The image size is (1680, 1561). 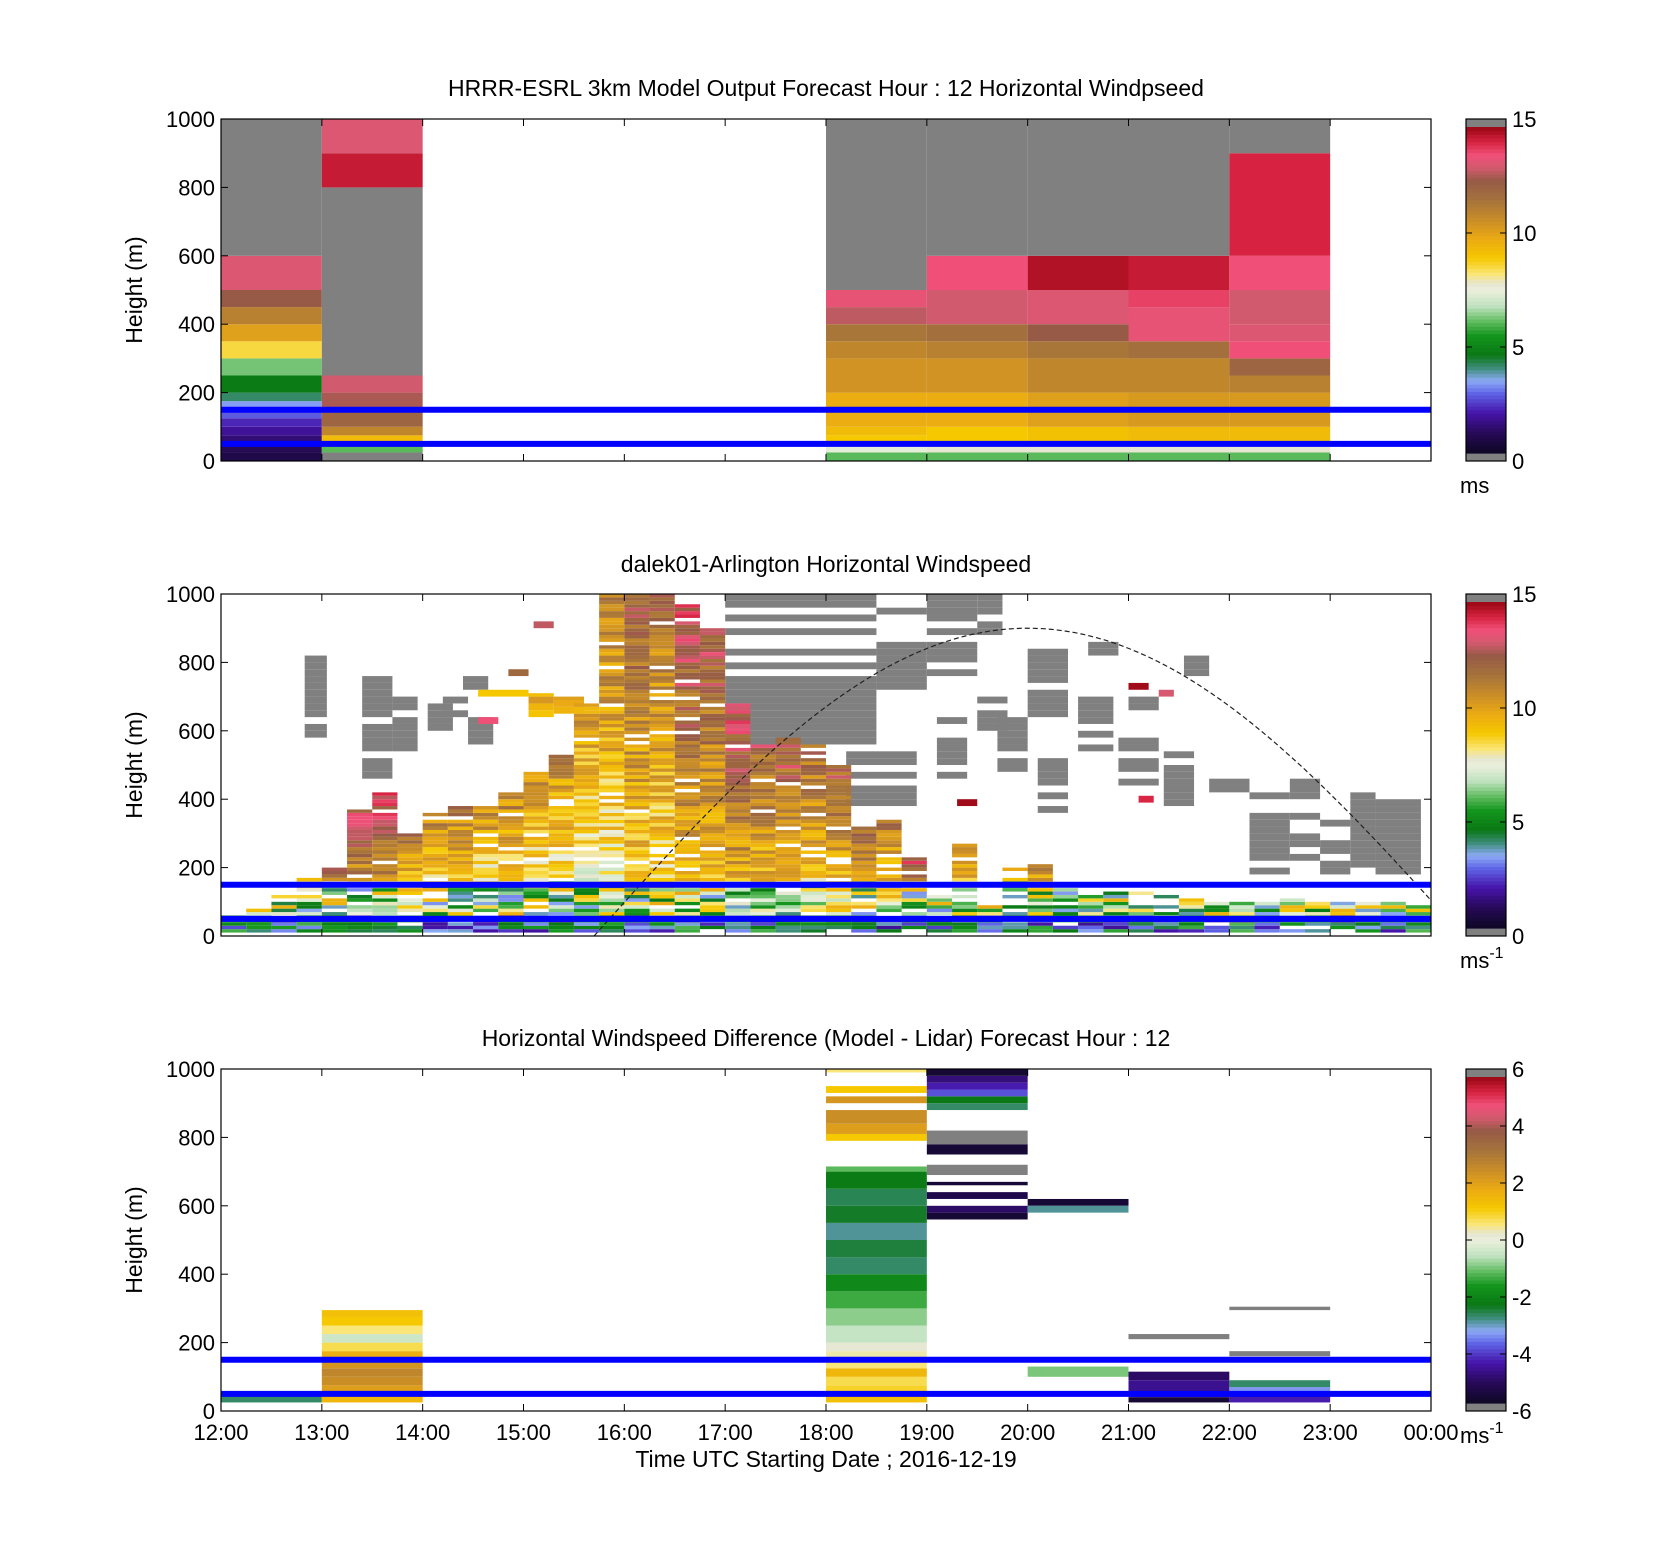 What do you see at coordinates (1524, 119) in the screenshot?
I see `colorbar-tick-label: 15` at bounding box center [1524, 119].